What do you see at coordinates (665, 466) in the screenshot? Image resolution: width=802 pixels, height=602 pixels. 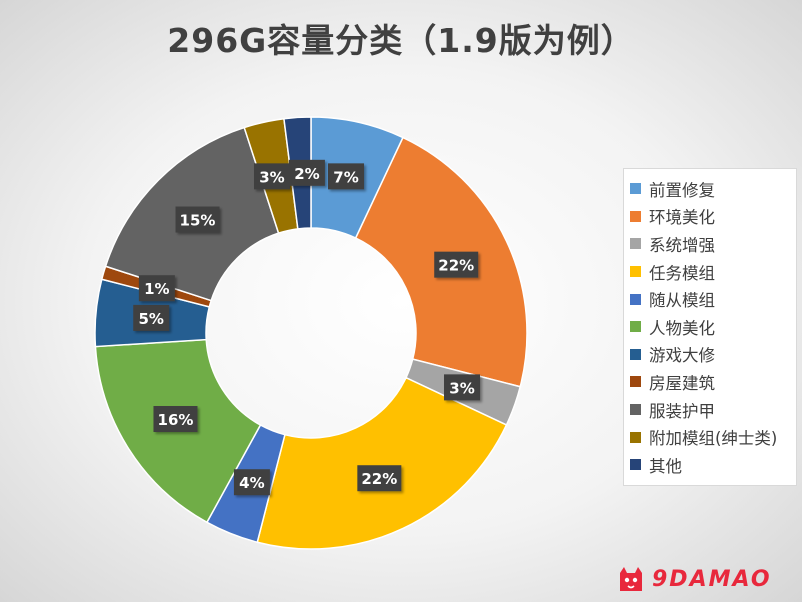 I see `legend-label: 其他` at bounding box center [665, 466].